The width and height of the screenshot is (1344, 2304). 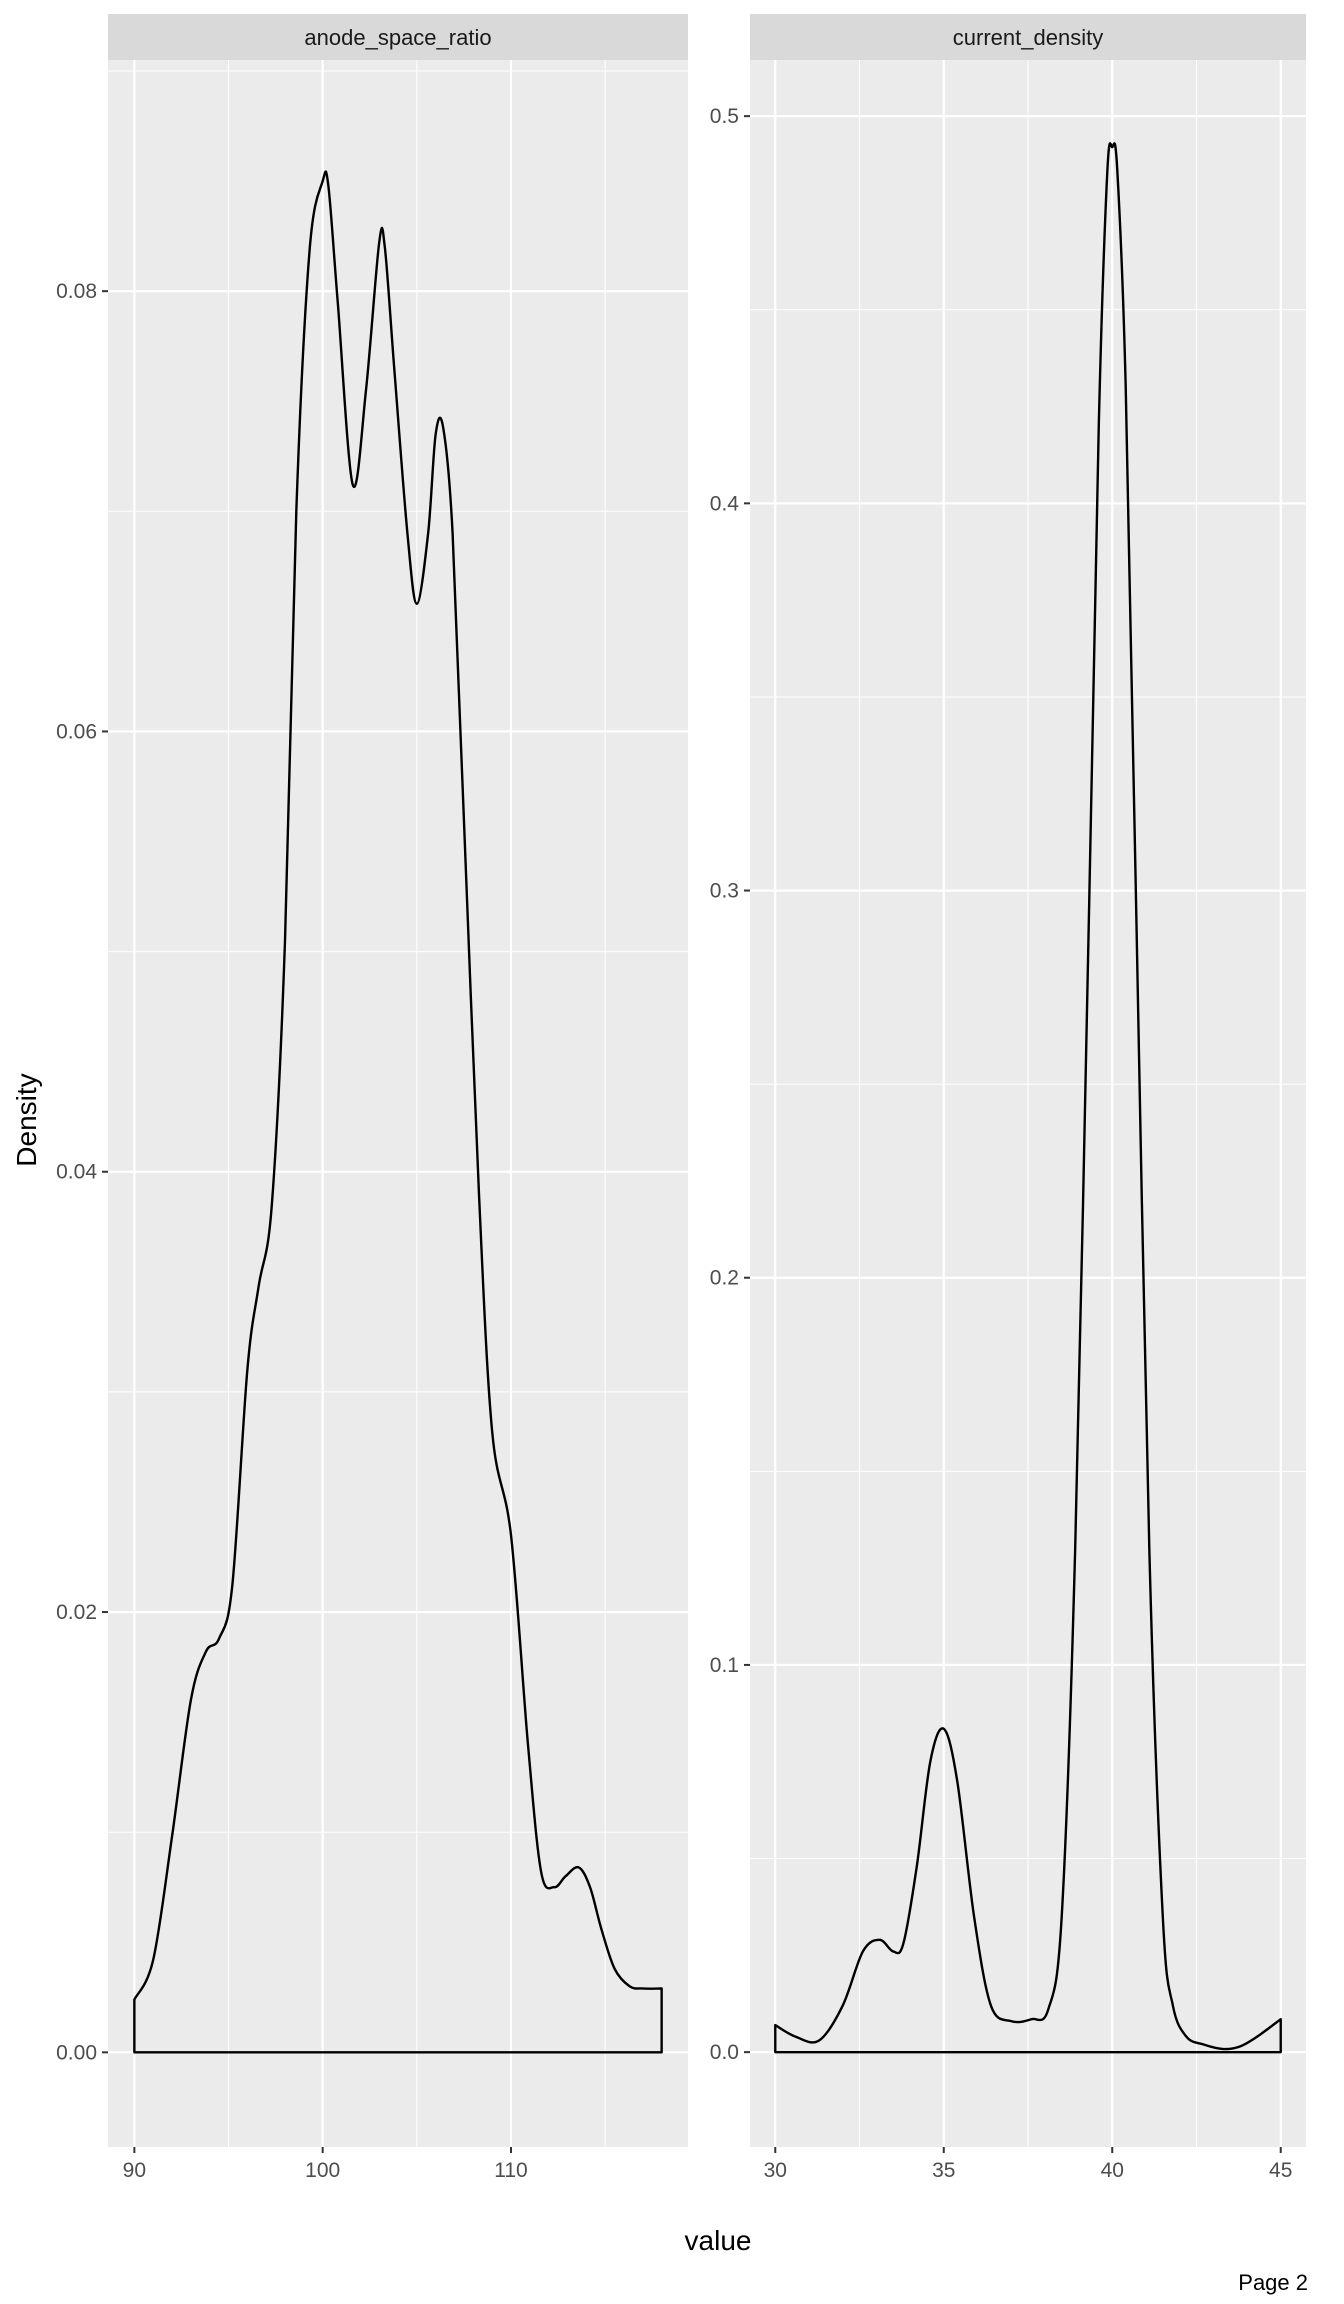 I want to click on x-tick-label: 30, so click(x=775, y=2170).